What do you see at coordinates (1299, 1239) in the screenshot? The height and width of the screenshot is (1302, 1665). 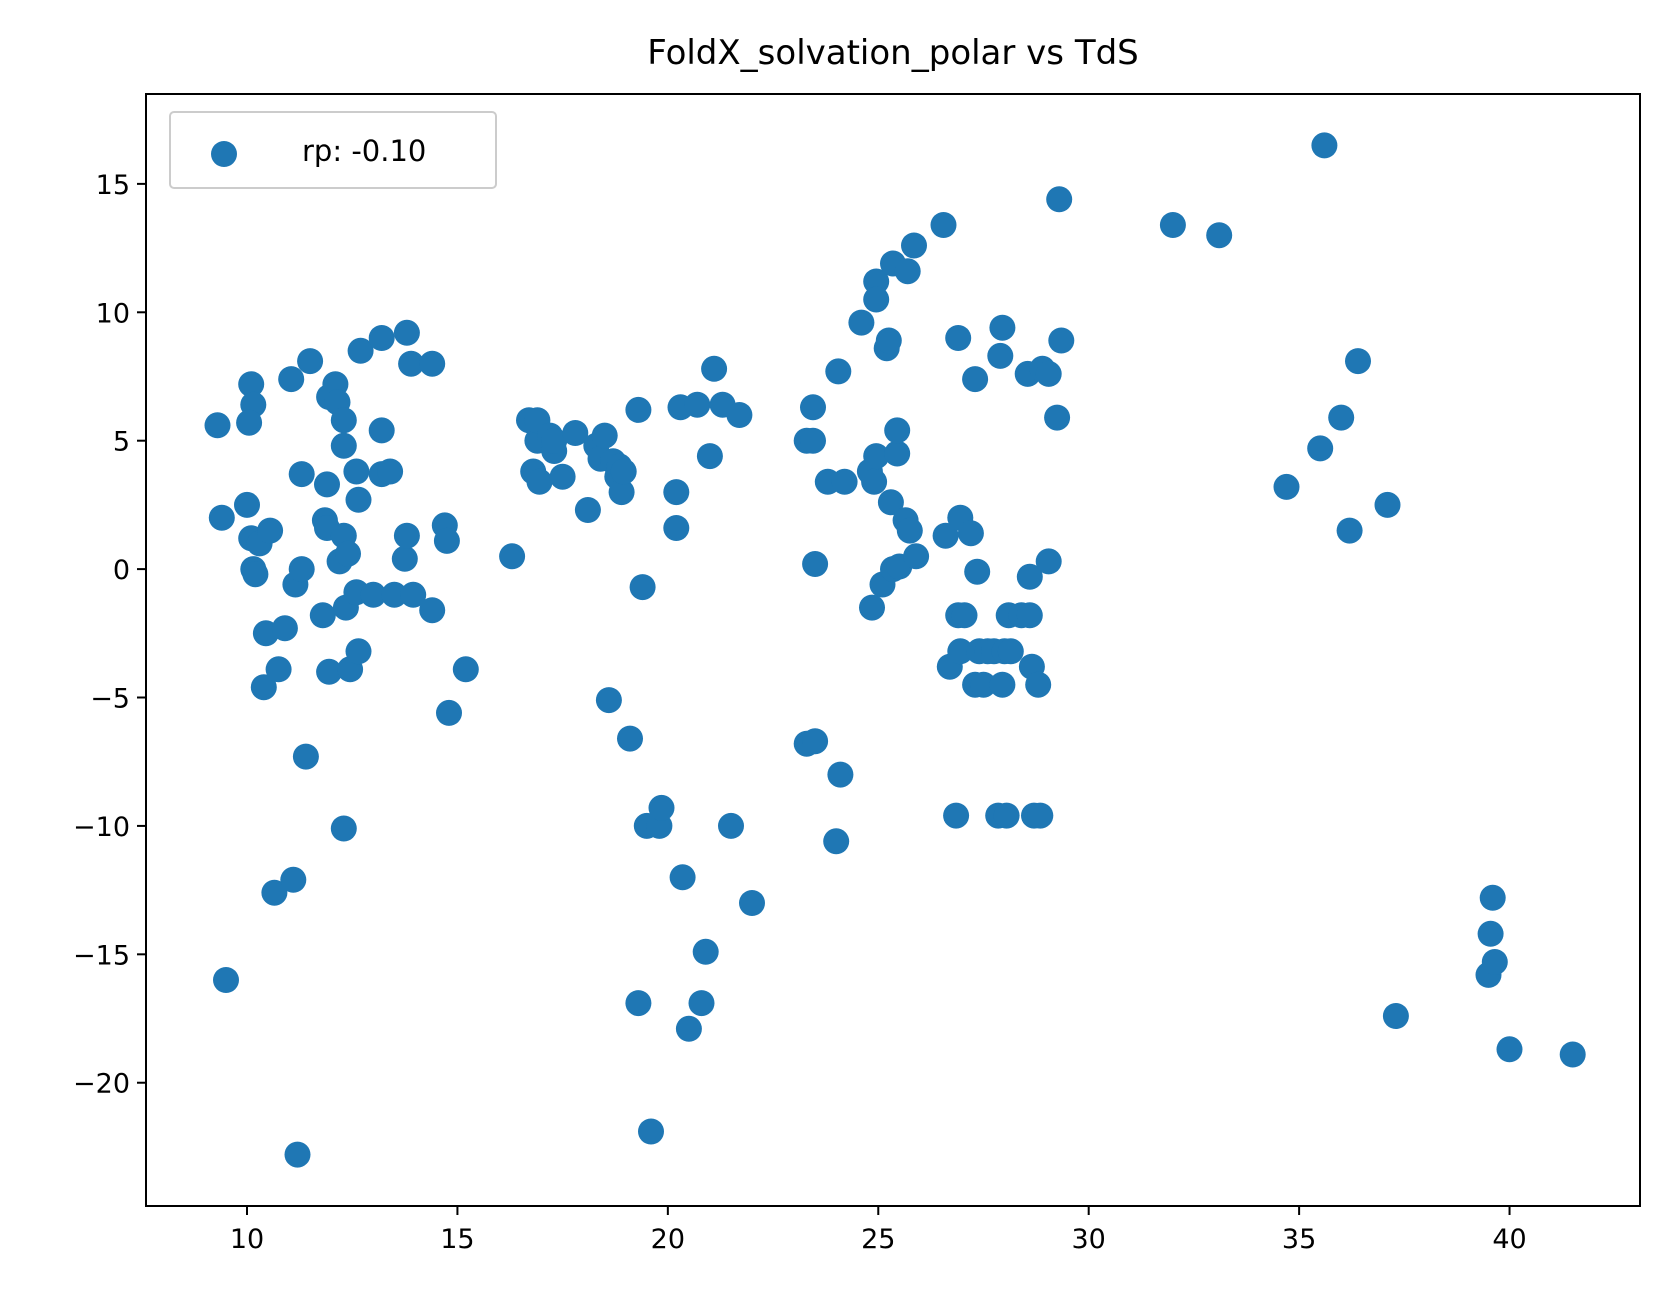 I see `x-tick-label: 35` at bounding box center [1299, 1239].